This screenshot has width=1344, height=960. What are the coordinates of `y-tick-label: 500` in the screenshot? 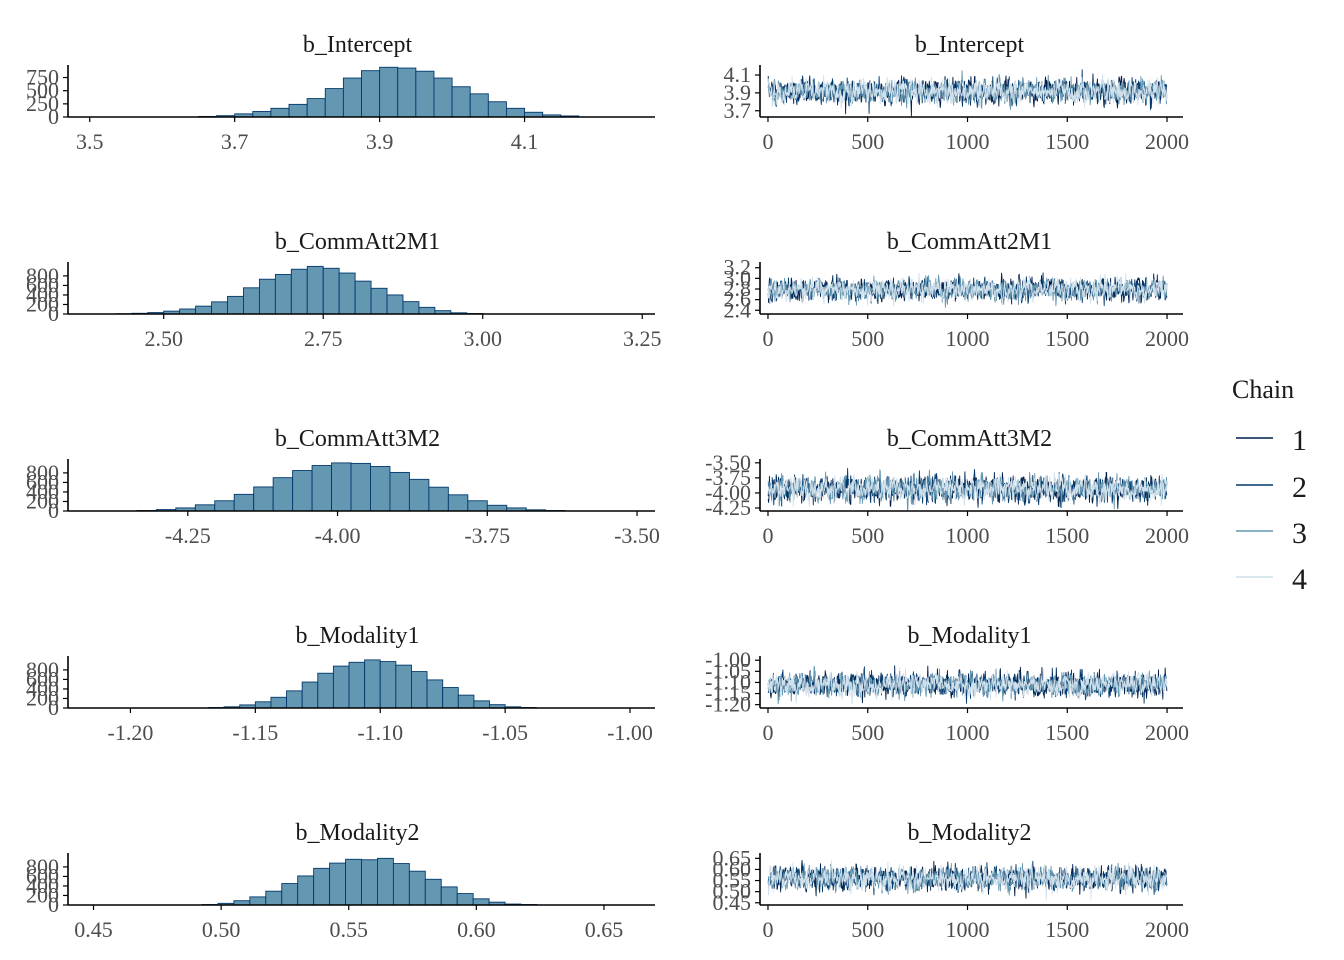 It's located at (42, 90).